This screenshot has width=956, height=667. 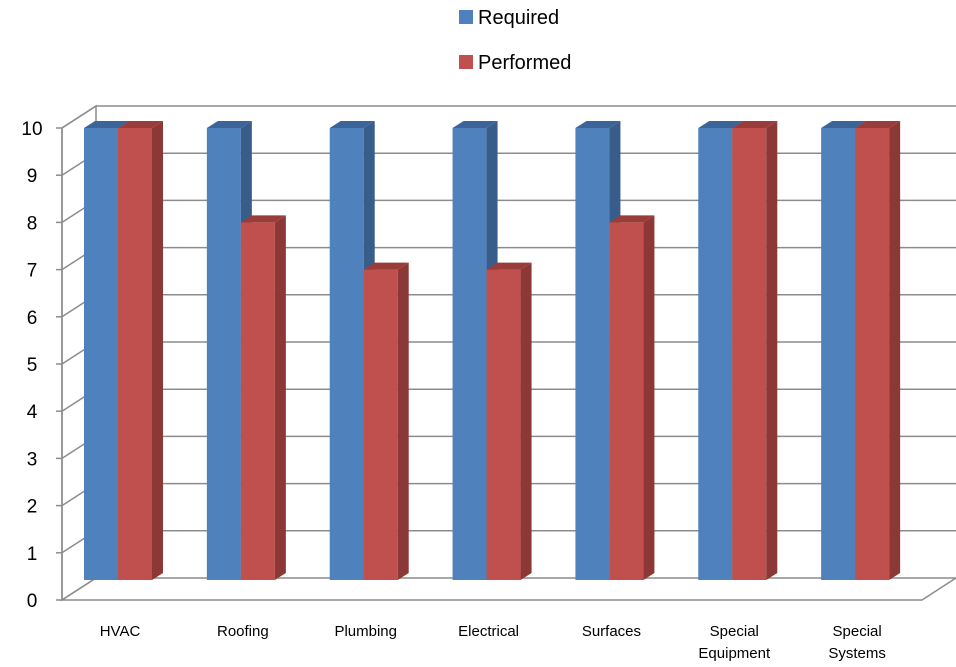 What do you see at coordinates (32, 365) in the screenshot?
I see `y-tick-label: 5` at bounding box center [32, 365].